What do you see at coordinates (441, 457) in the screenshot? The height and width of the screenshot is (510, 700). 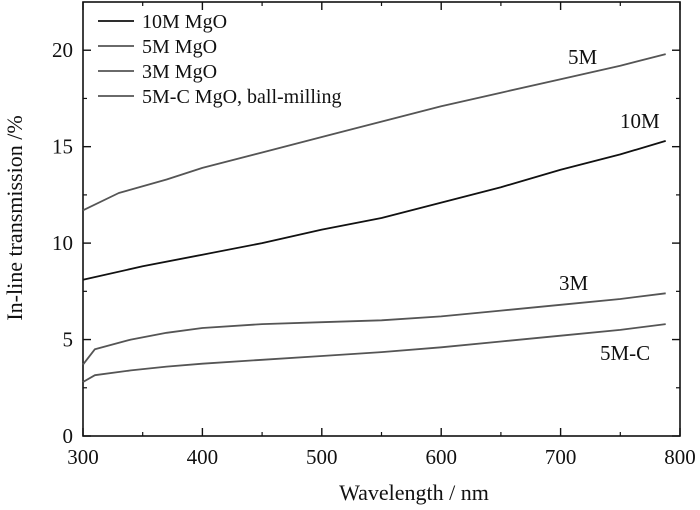 I see `x-tick-label: 600` at bounding box center [441, 457].